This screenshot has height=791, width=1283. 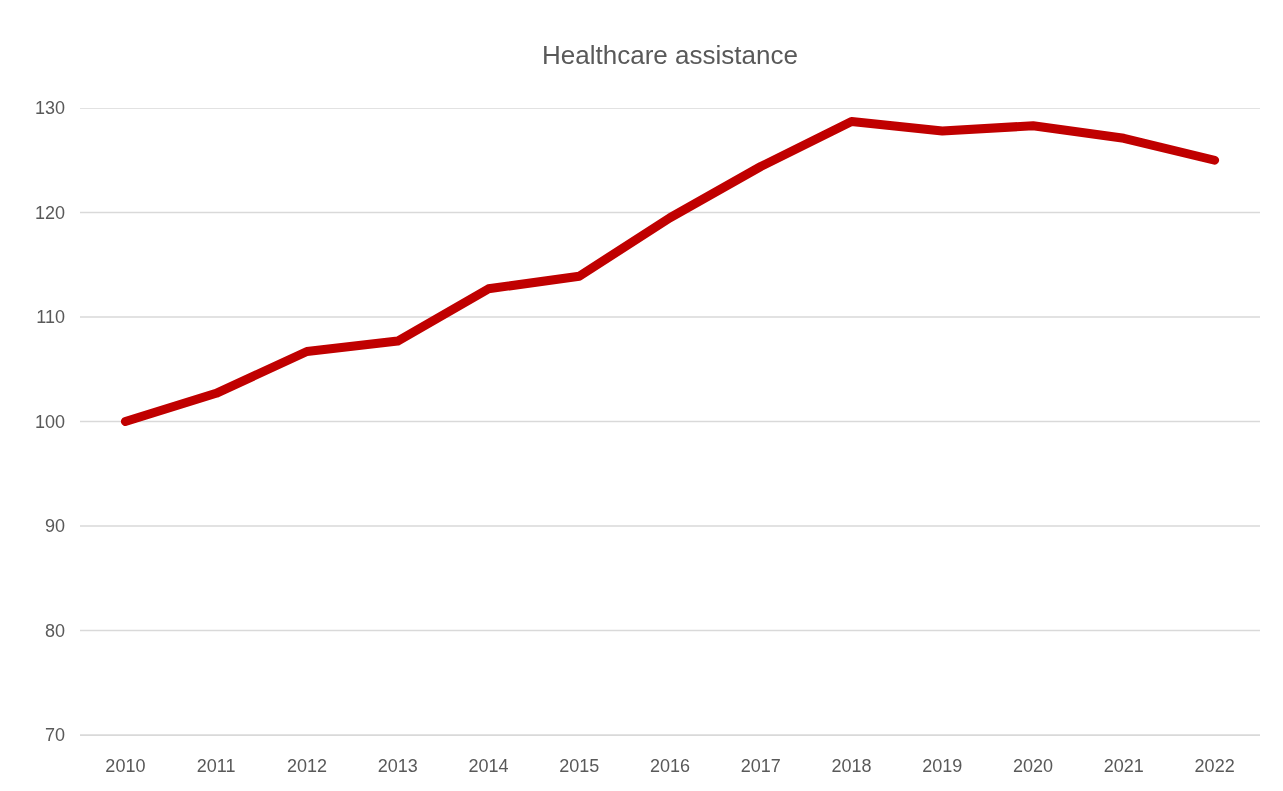 I want to click on x-tick-label: 2018, so click(x=851, y=765).